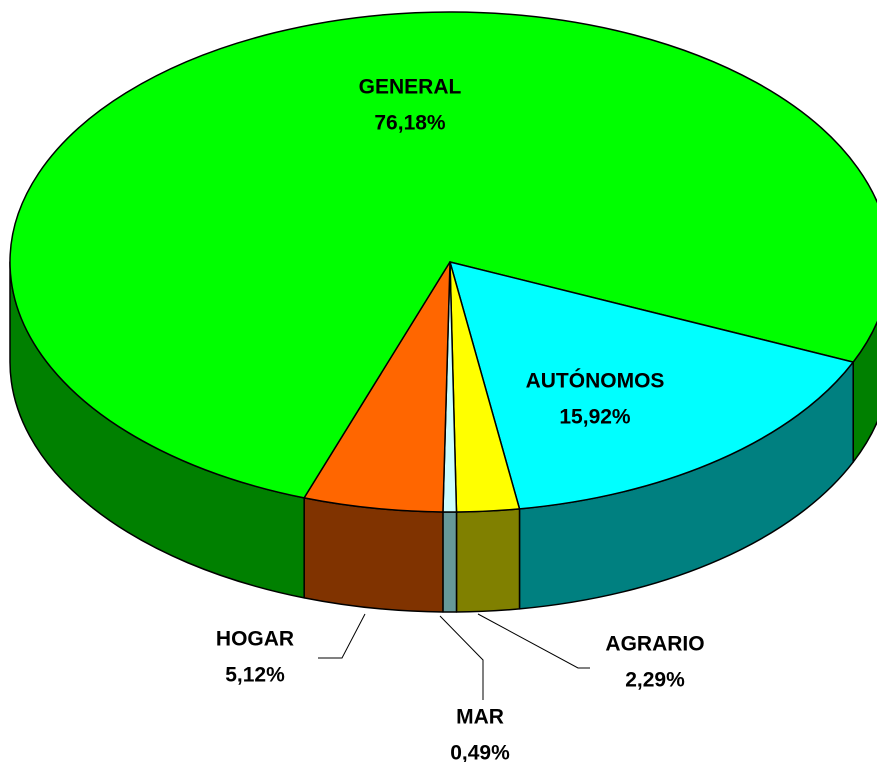 The width and height of the screenshot is (877, 762). What do you see at coordinates (410, 123) in the screenshot?
I see `value-label: 76,18%` at bounding box center [410, 123].